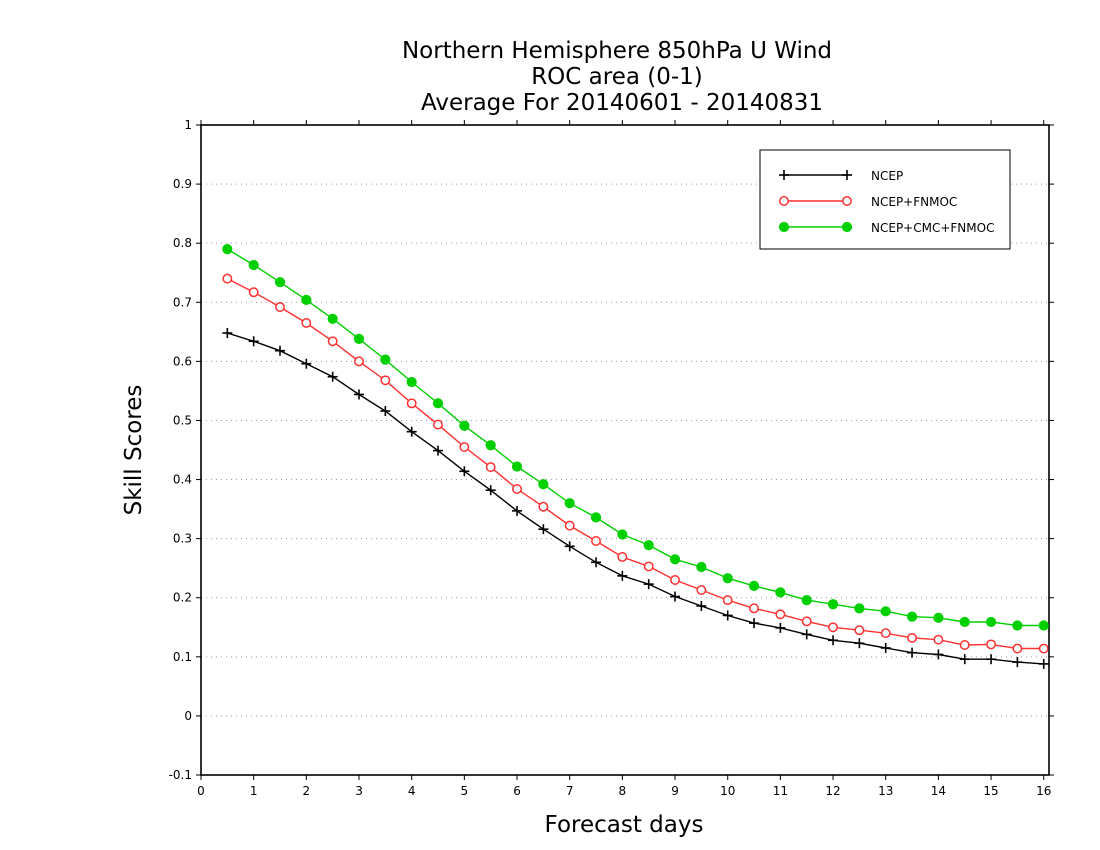 The width and height of the screenshot is (1100, 850). I want to click on y-tick-label: 0.2, so click(182, 598).